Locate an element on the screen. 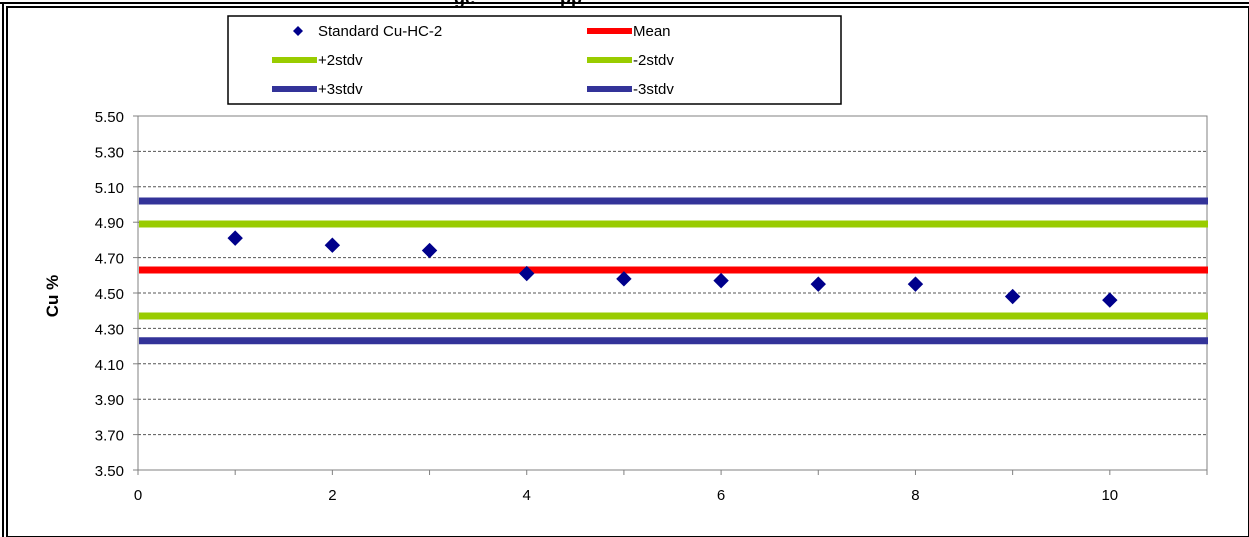 This screenshot has width=1249, height=537. x-tick-label: 8 is located at coordinates (915, 495).